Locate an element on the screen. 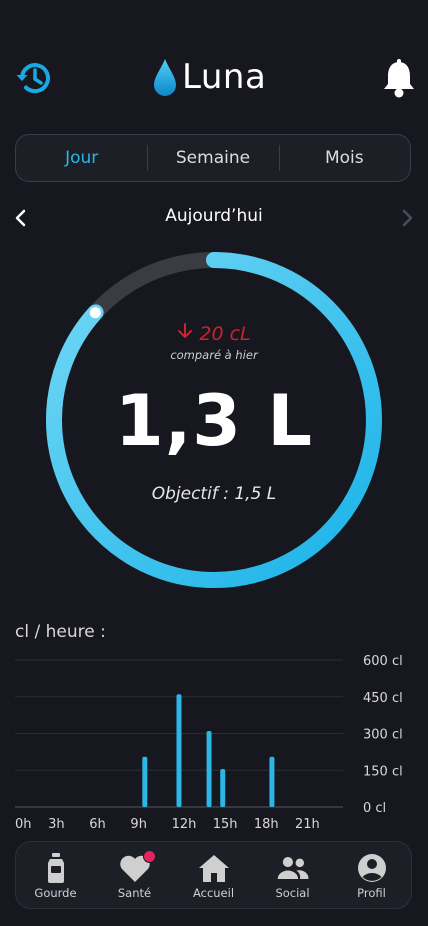  y-tick-label: 300 cl is located at coordinates (383, 735).